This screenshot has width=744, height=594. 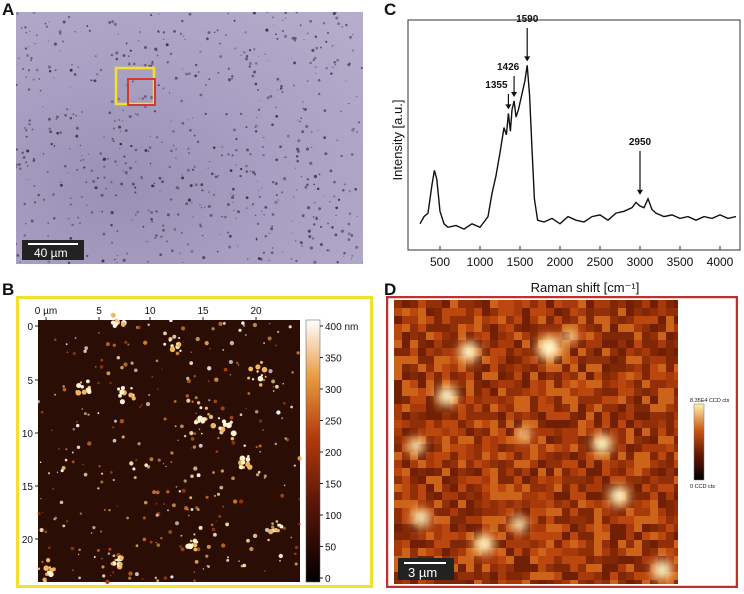 I want to click on panel-a-letter: A, so click(x=8, y=9).